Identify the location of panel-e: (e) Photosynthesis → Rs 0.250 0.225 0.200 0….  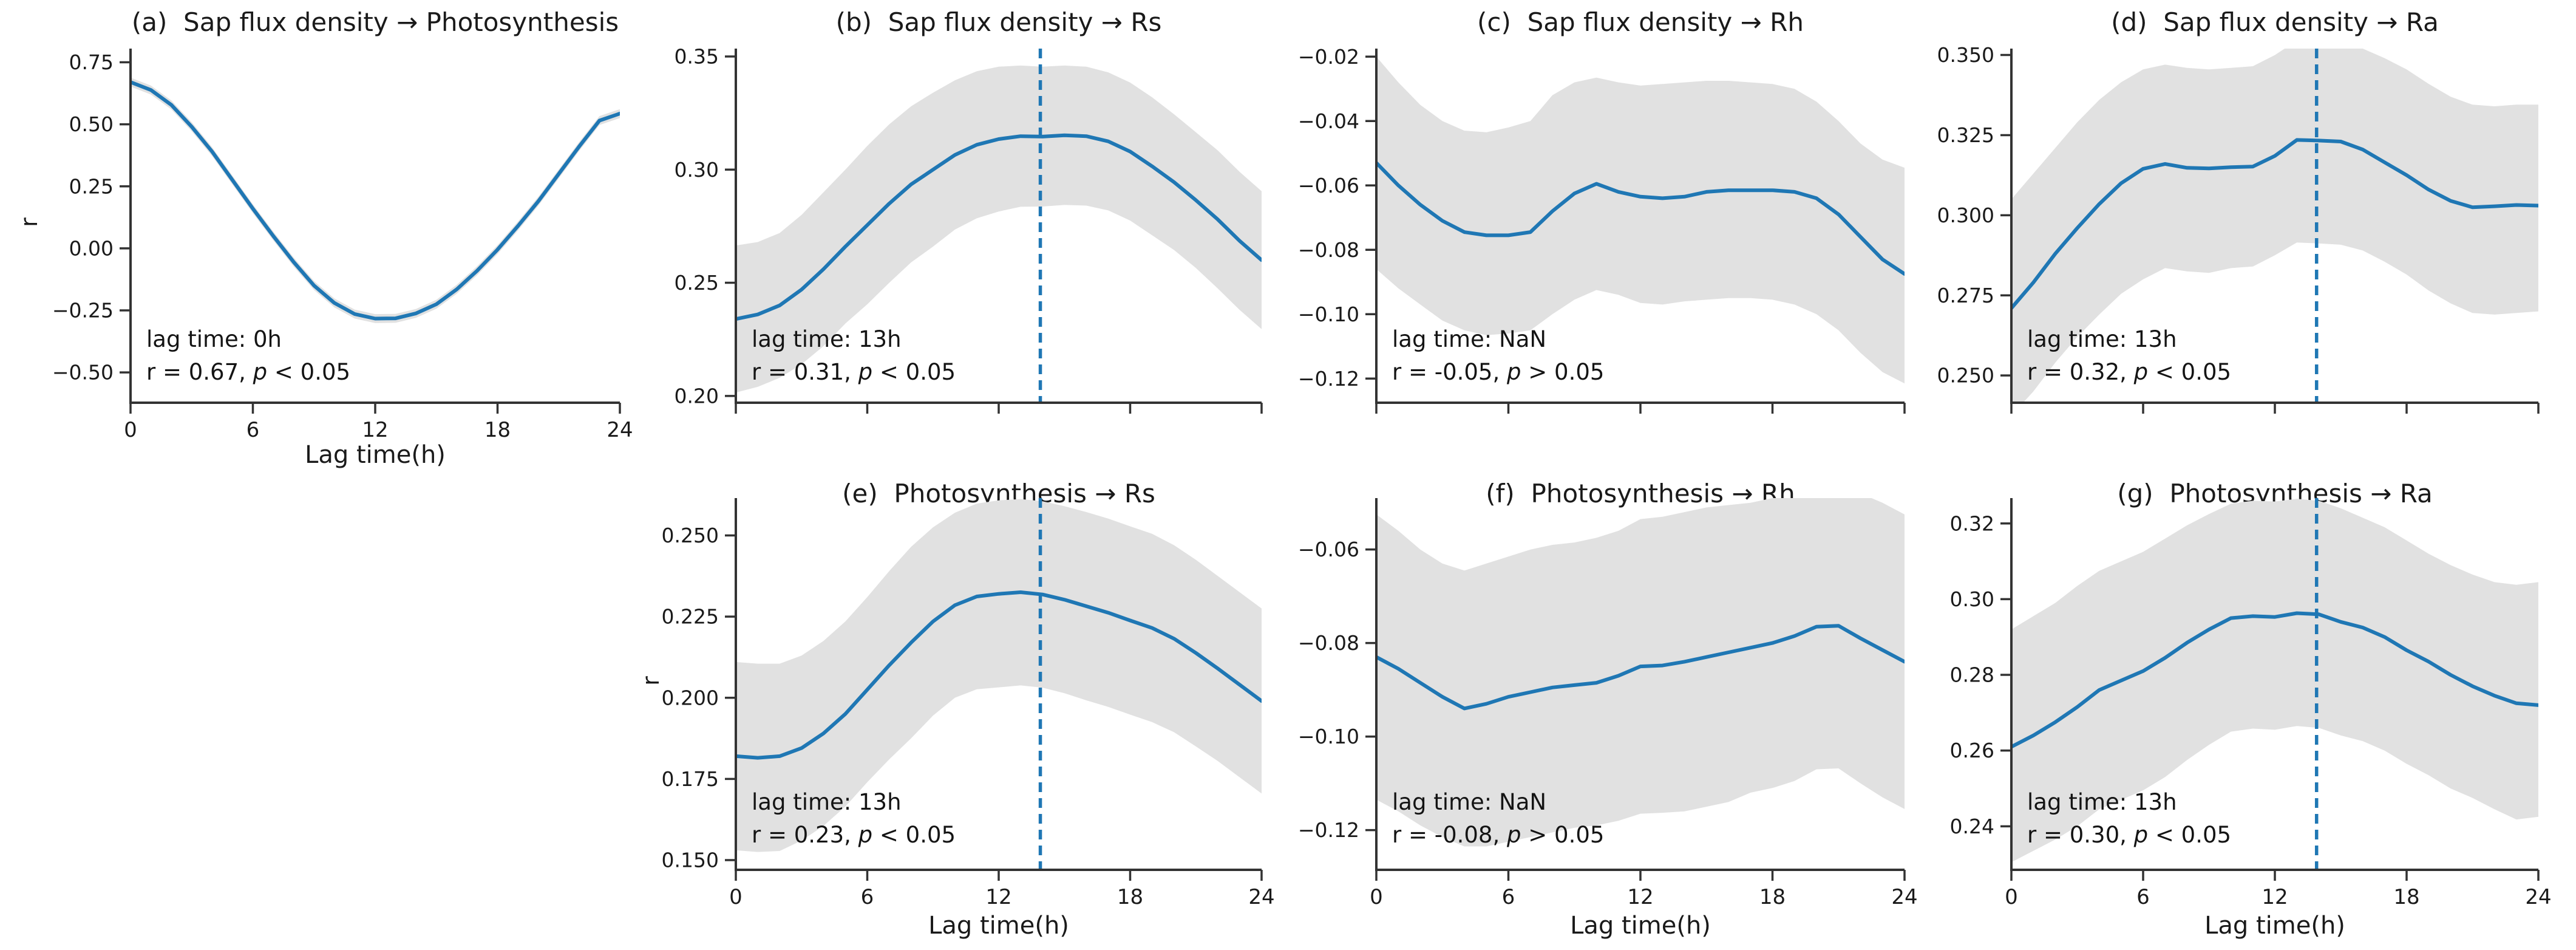
(984, 712).